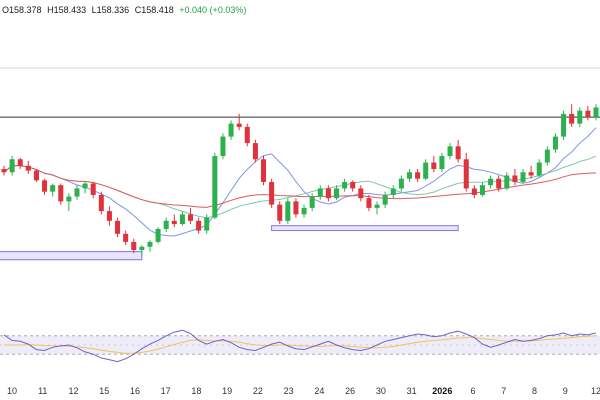 Image resolution: width=600 pixels, height=400 pixels. I want to click on high-value: 158.433, so click(70, 10).